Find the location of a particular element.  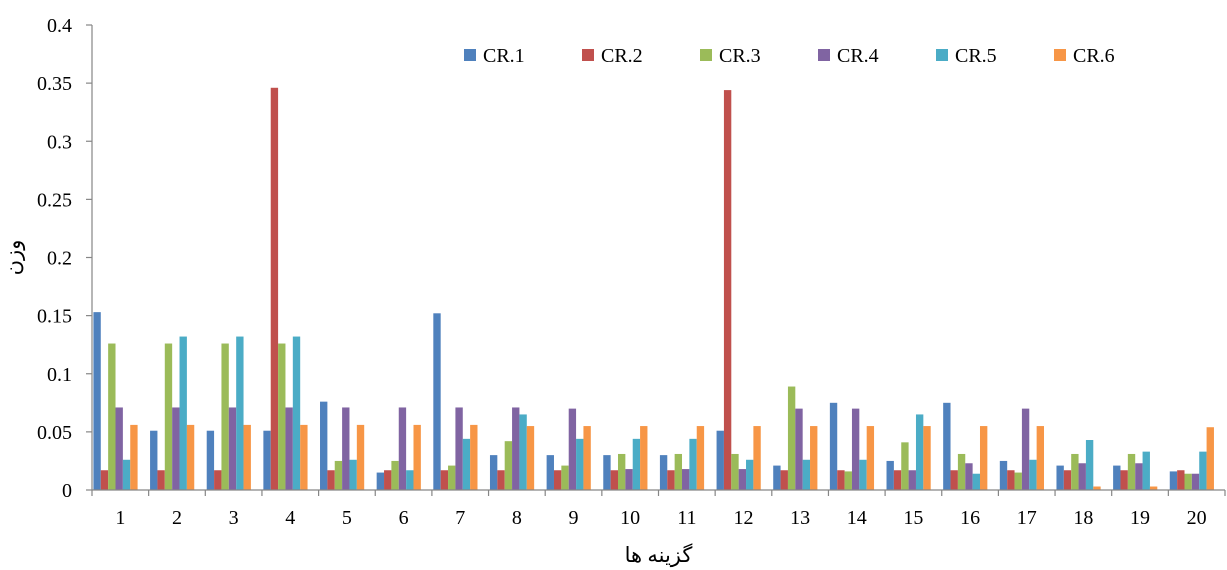

y-tick-label: 0.1 is located at coordinates (59, 375).